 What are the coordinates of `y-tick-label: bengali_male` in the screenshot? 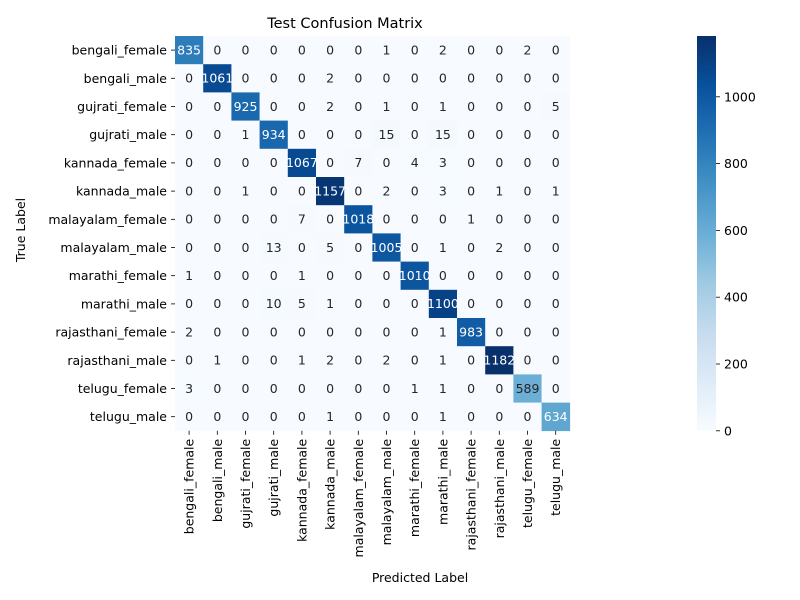 It's located at (126, 78).